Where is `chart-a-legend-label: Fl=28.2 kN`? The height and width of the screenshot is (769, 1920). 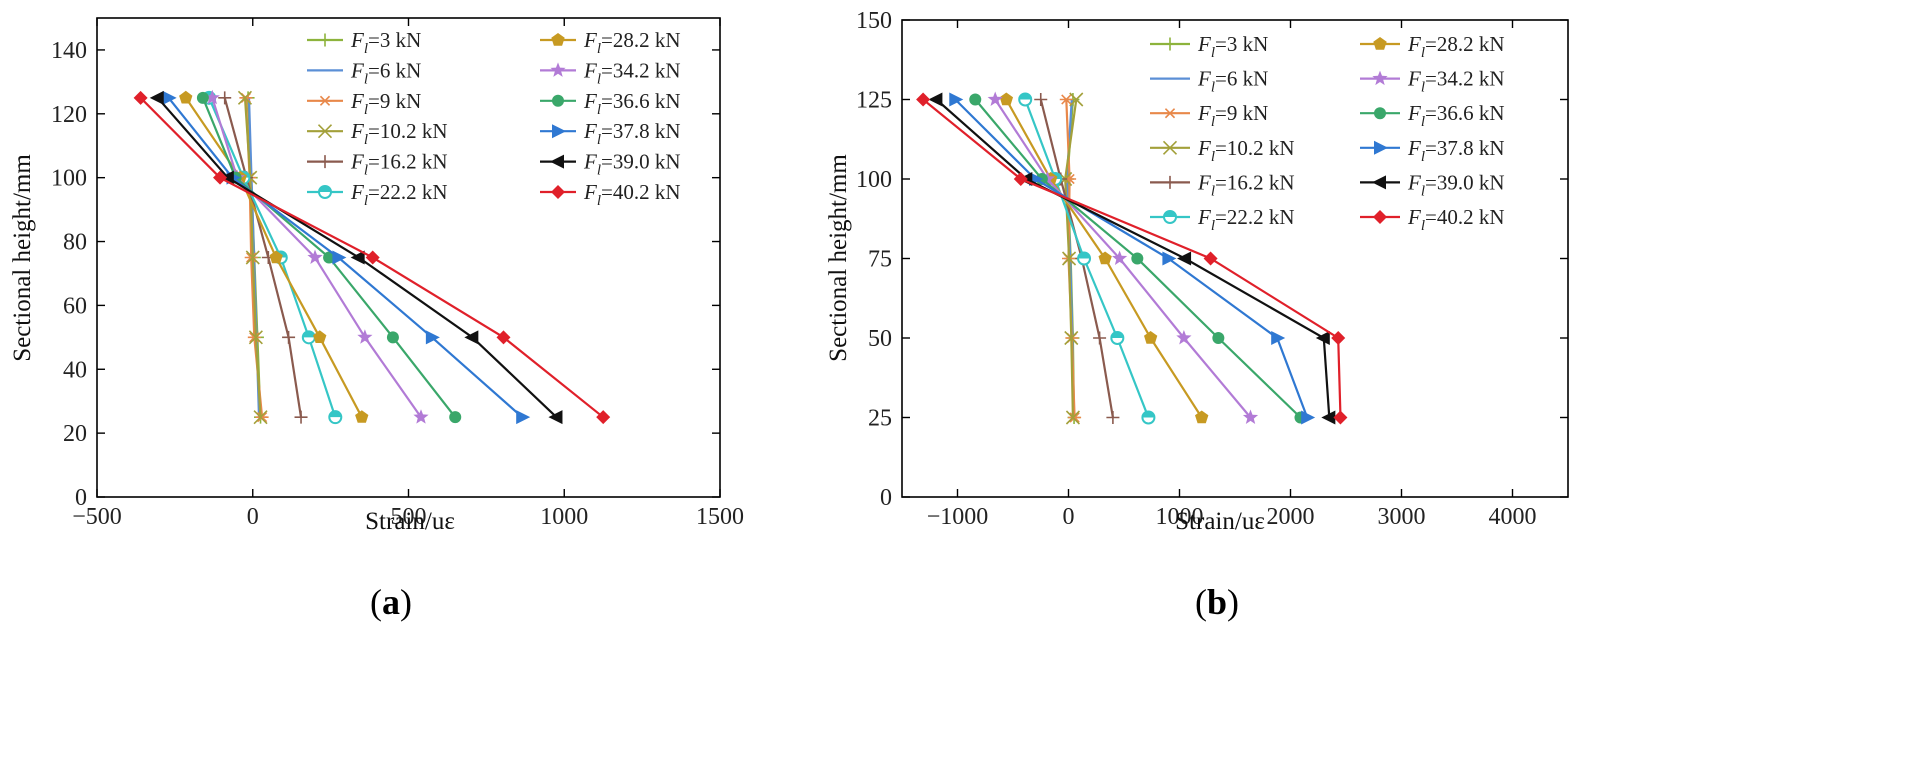 chart-a-legend-label: Fl=28.2 kN is located at coordinates (632, 42).